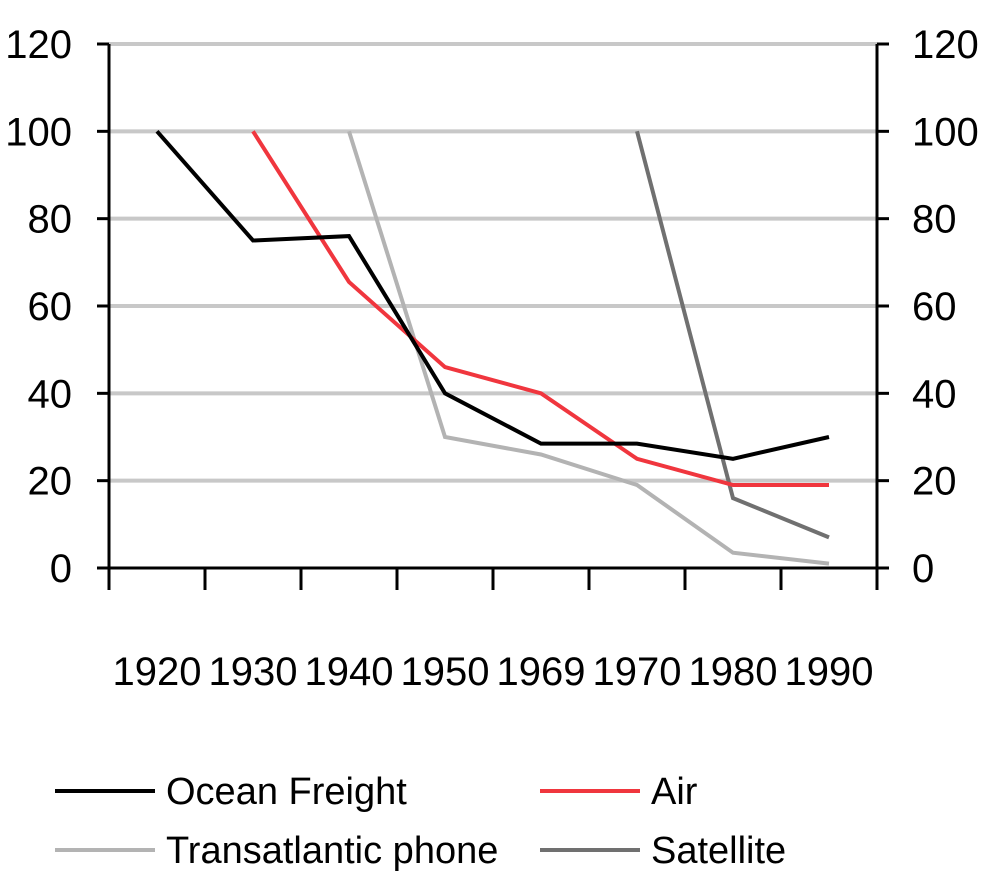  I want to click on x-tick-label: 1970, so click(637, 672).